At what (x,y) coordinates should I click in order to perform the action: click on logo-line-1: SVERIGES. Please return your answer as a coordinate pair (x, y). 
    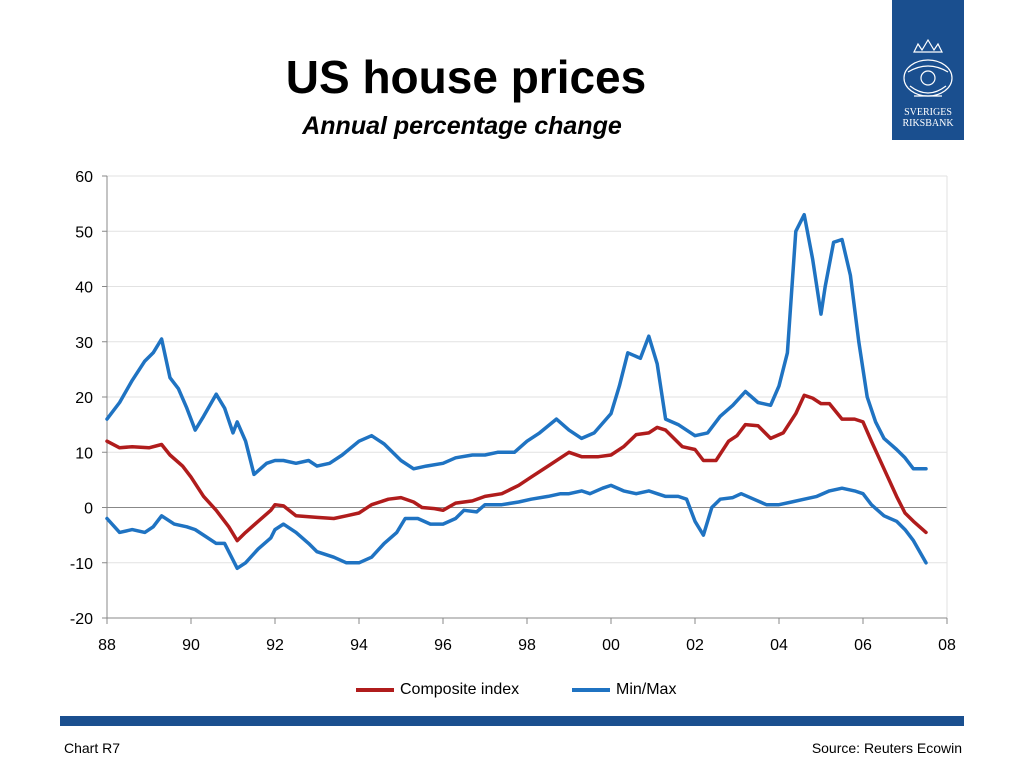
    Looking at the image, I should click on (928, 112).